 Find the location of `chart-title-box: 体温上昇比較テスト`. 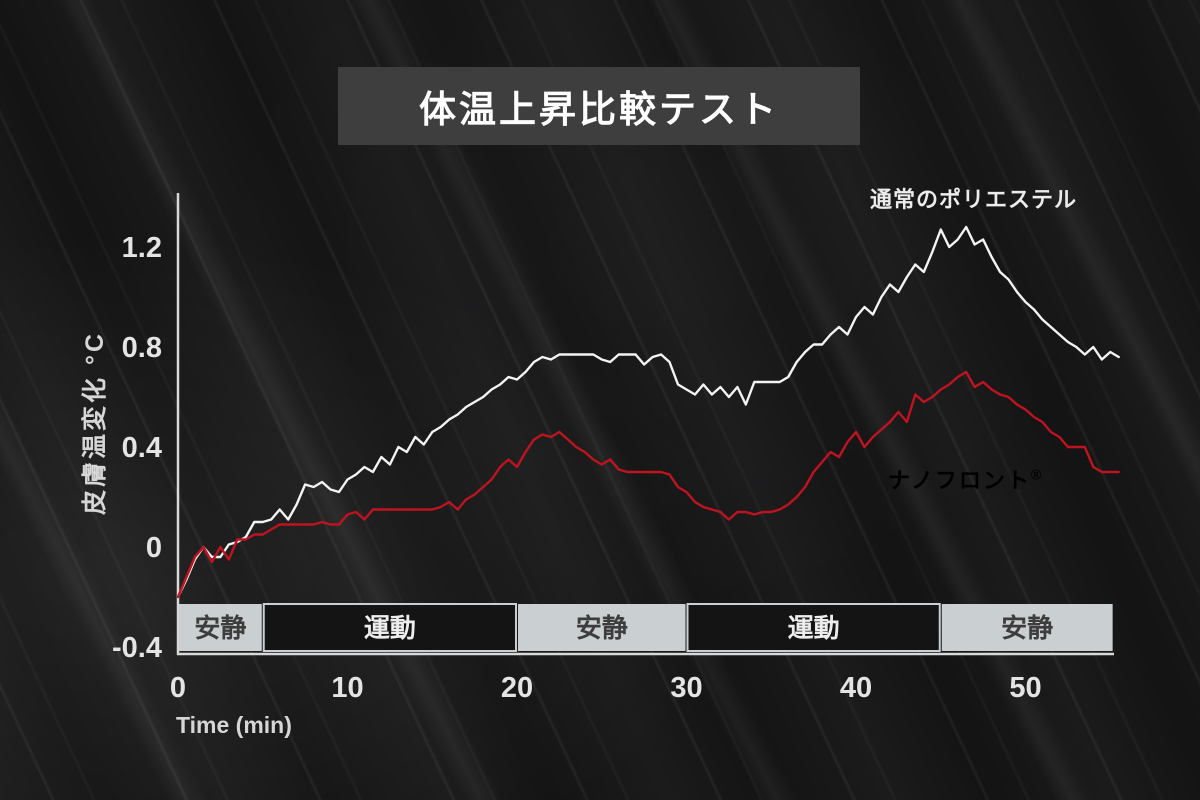

chart-title-box: 体温上昇比較テスト is located at coordinates (599, 106).